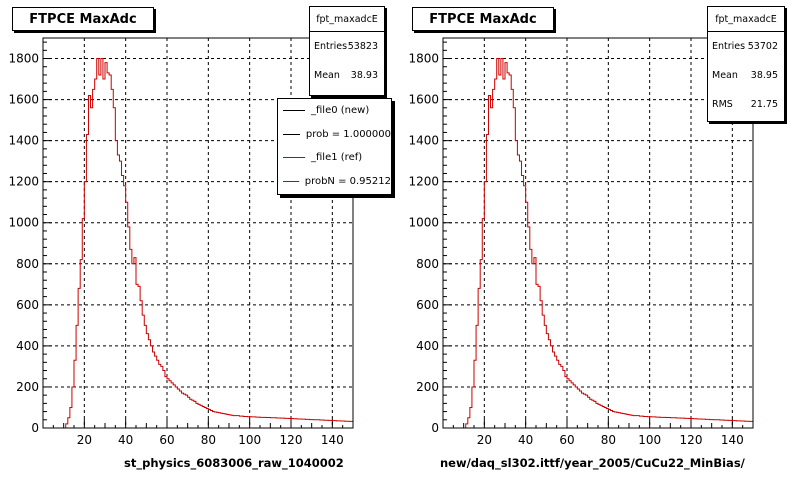  I want to click on legend-entry: _file0 (new), so click(334, 111).